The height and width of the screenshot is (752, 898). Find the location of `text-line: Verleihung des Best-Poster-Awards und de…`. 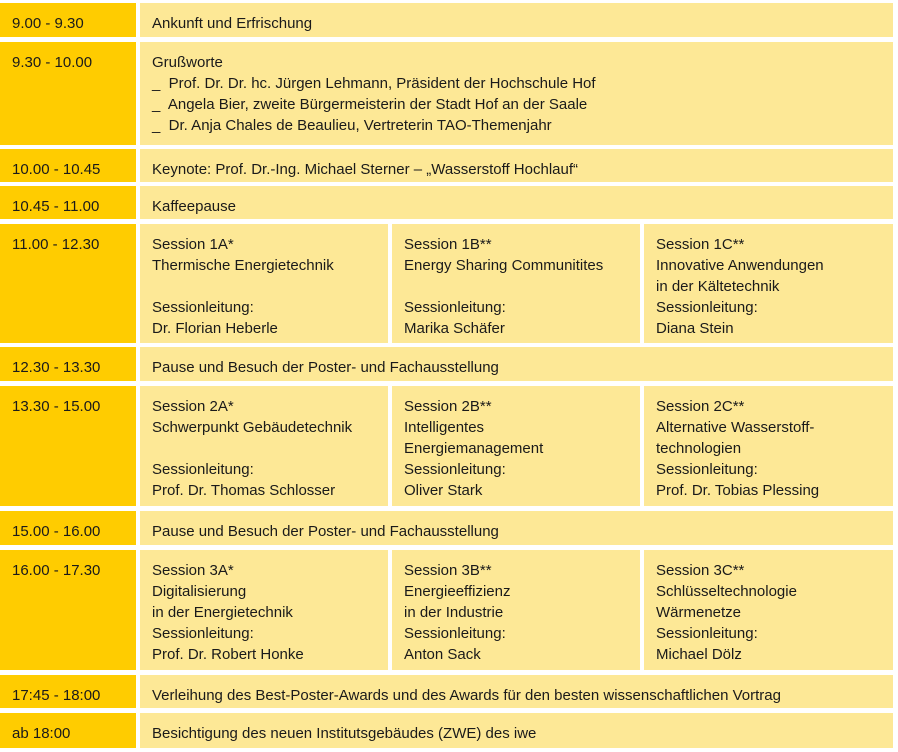

text-line: Verleihung des Best-Poster-Awards und de… is located at coordinates (466, 695).